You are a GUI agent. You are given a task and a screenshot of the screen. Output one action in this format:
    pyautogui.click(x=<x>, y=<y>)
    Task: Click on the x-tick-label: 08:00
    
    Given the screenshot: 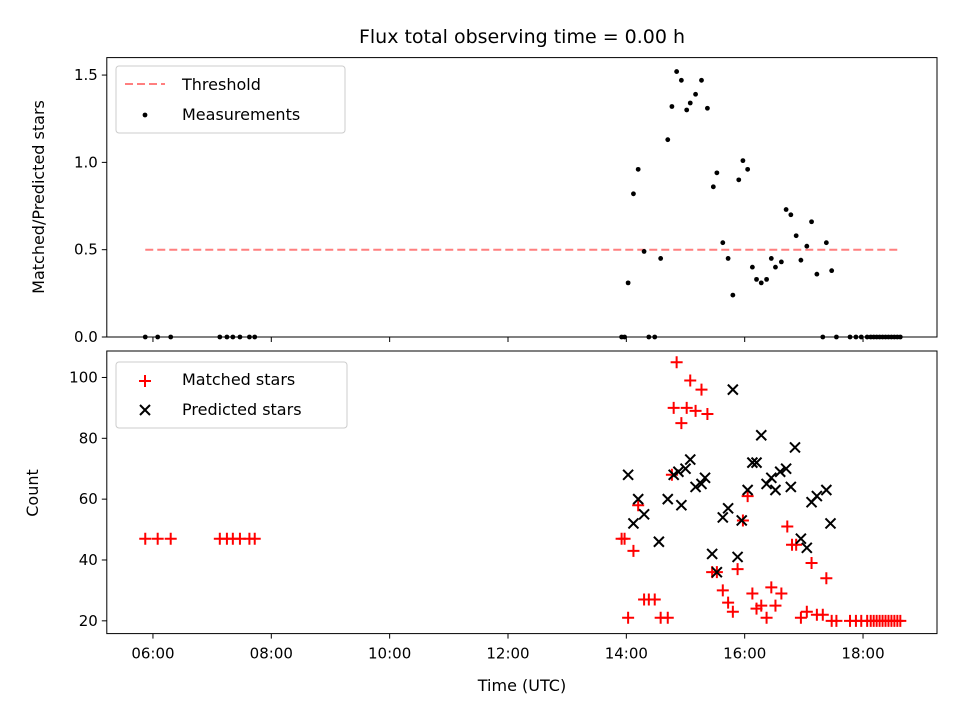 What is the action you would take?
    pyautogui.click(x=271, y=654)
    